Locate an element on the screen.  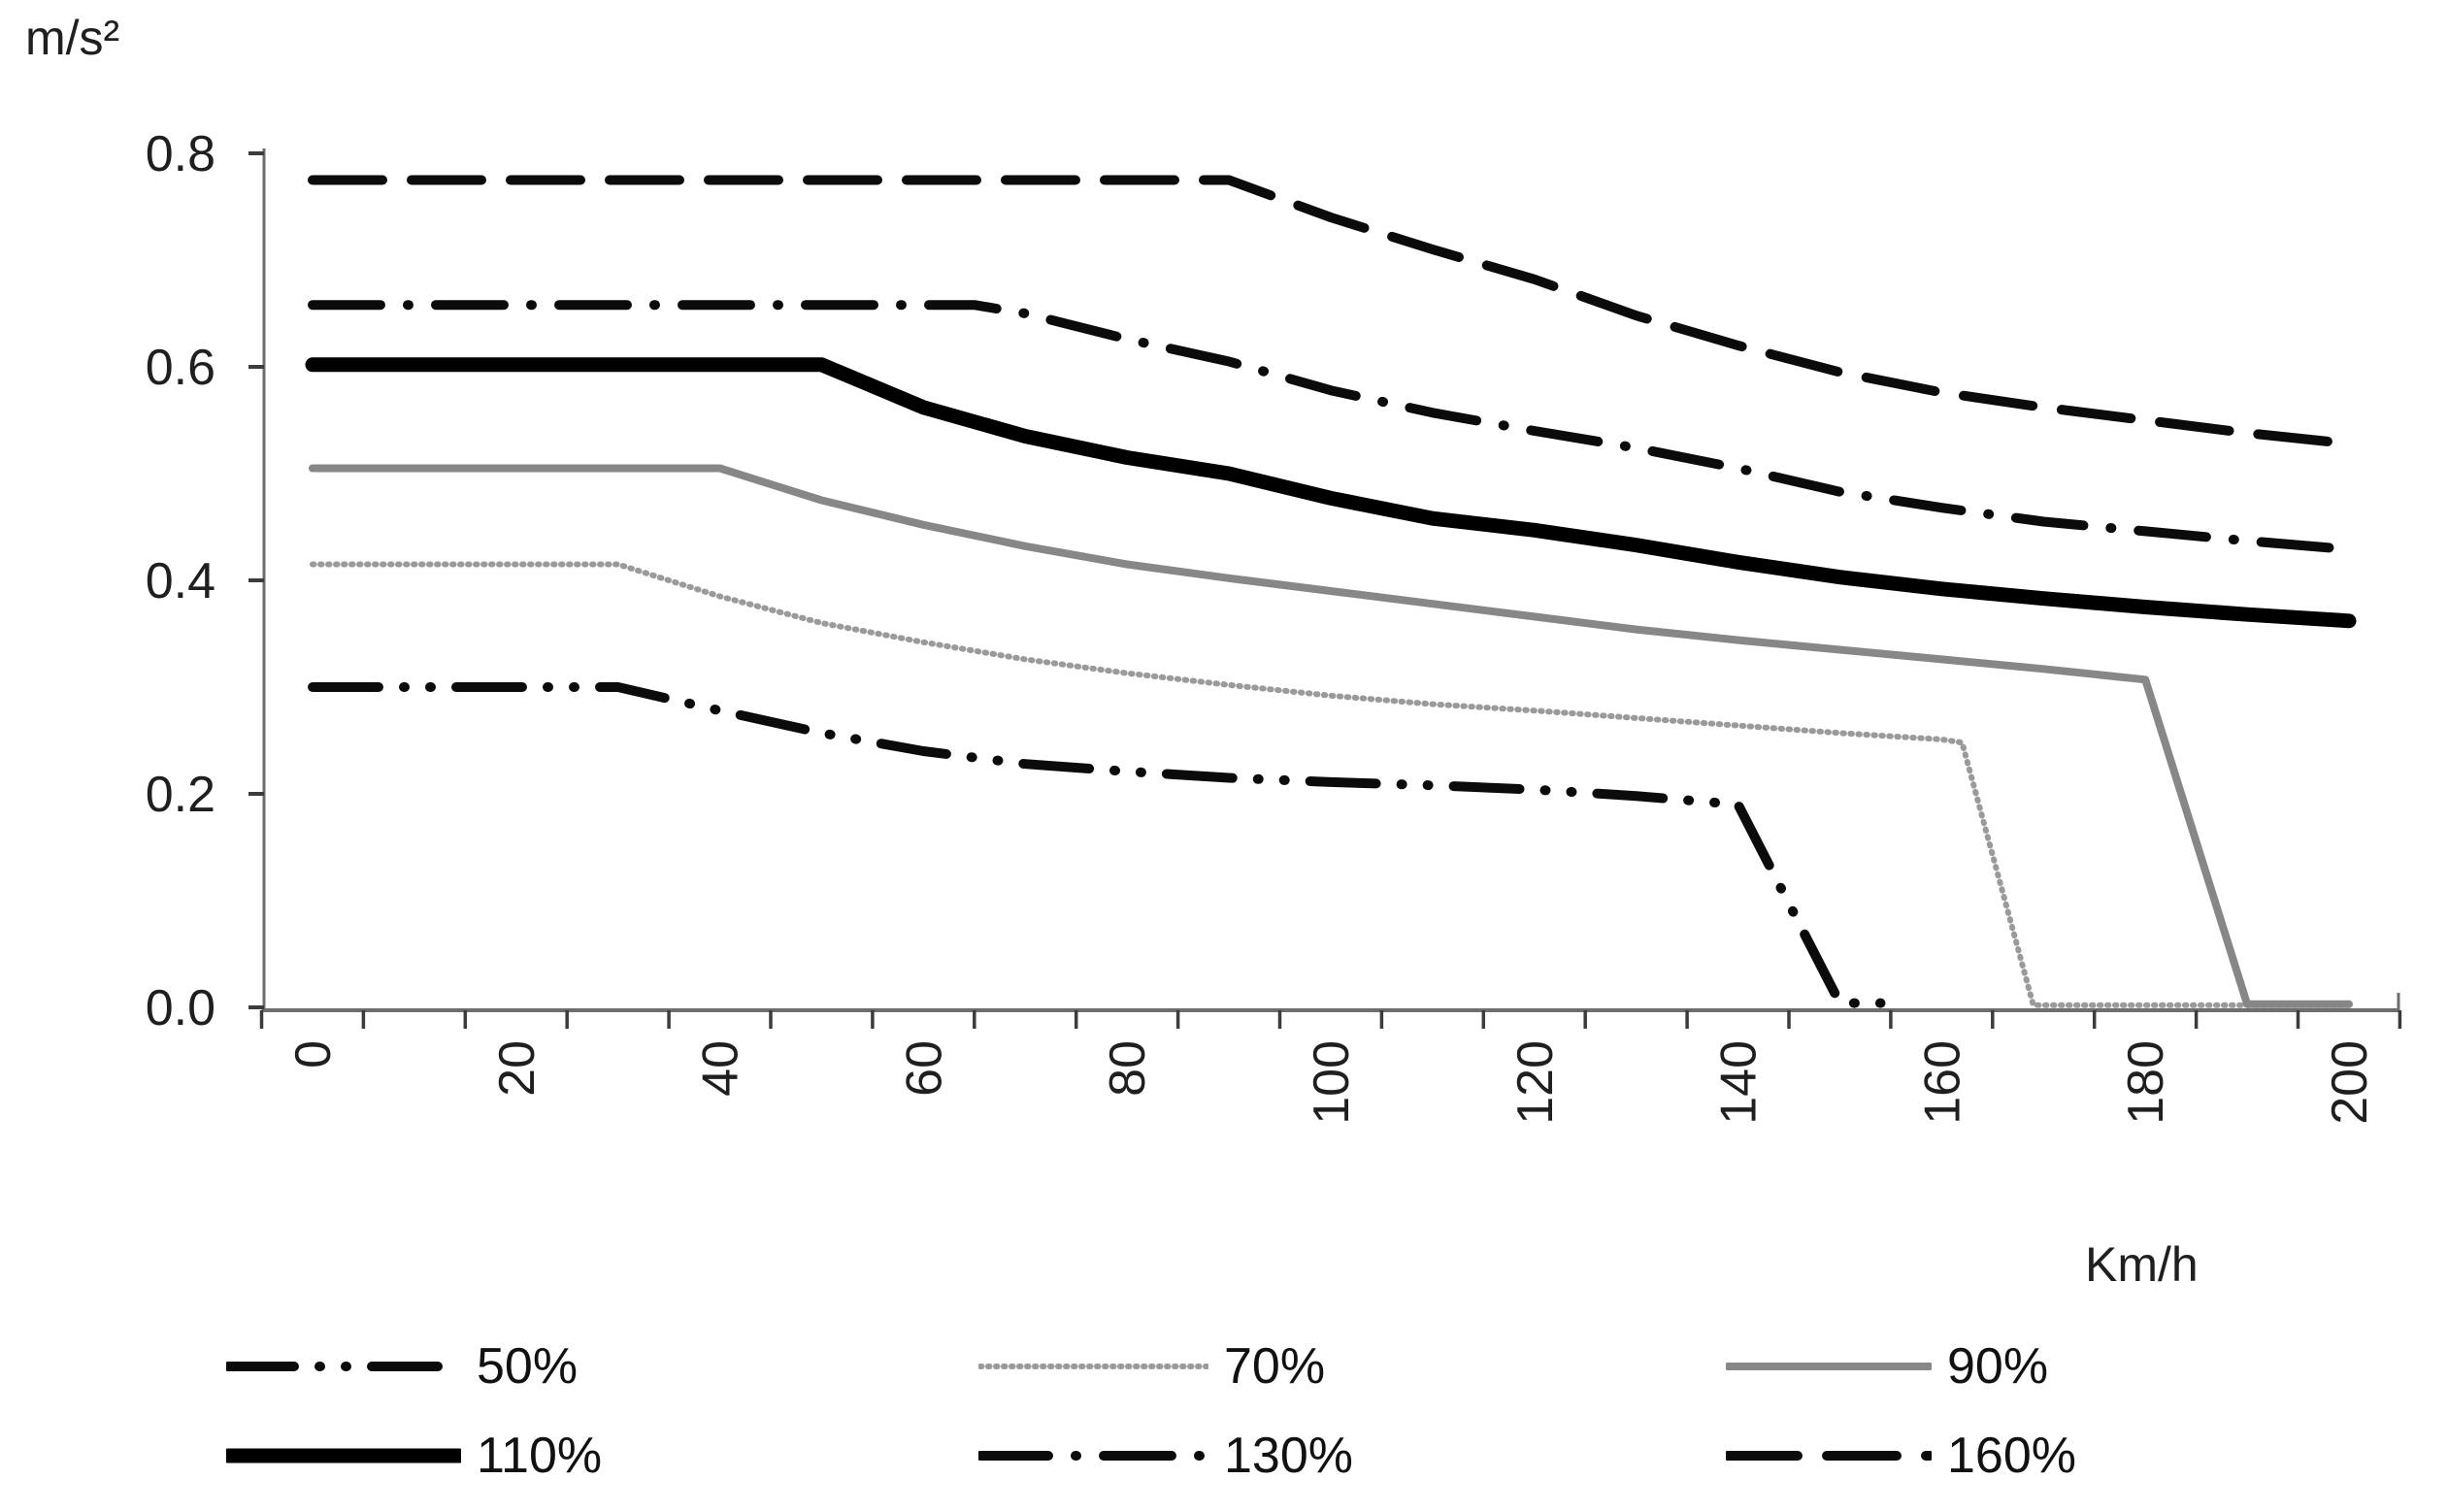
y-tick-label: 0.4 is located at coordinates (180, 581).